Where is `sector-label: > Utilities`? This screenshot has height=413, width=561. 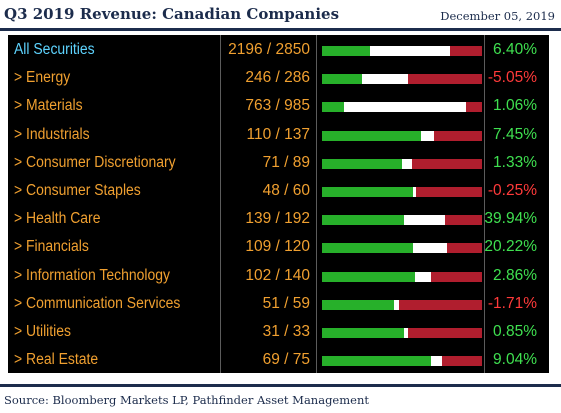
sector-label: > Utilities is located at coordinates (42, 331).